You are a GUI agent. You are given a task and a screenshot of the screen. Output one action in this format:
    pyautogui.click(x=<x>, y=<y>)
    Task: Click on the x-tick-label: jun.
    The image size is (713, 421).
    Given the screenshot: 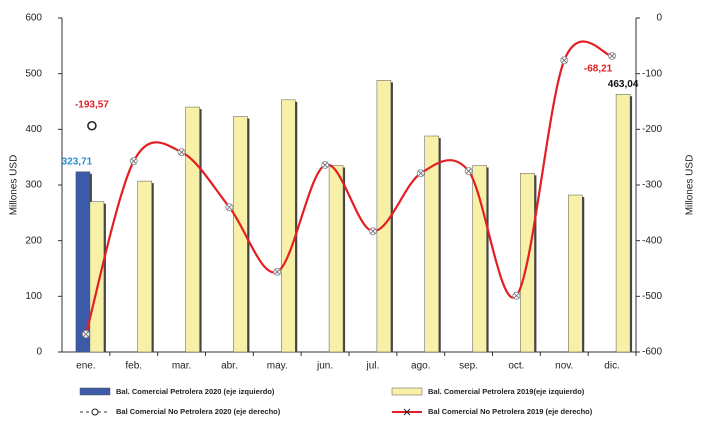 What is the action you would take?
    pyautogui.click(x=324, y=366)
    